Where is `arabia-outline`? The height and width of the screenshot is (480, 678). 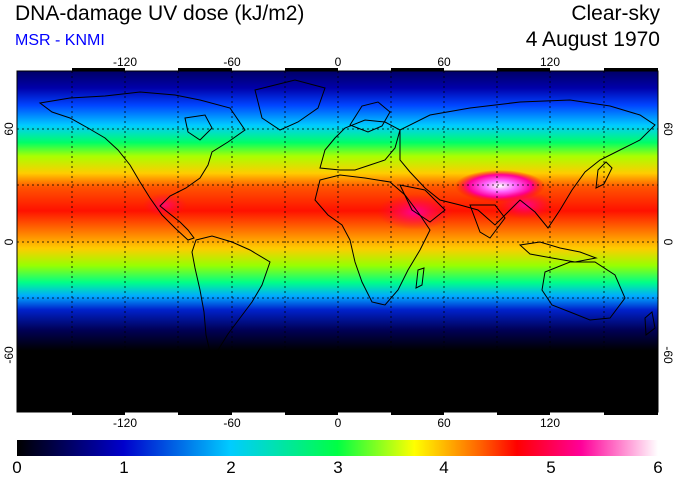 arabia-outline is located at coordinates (422, 203).